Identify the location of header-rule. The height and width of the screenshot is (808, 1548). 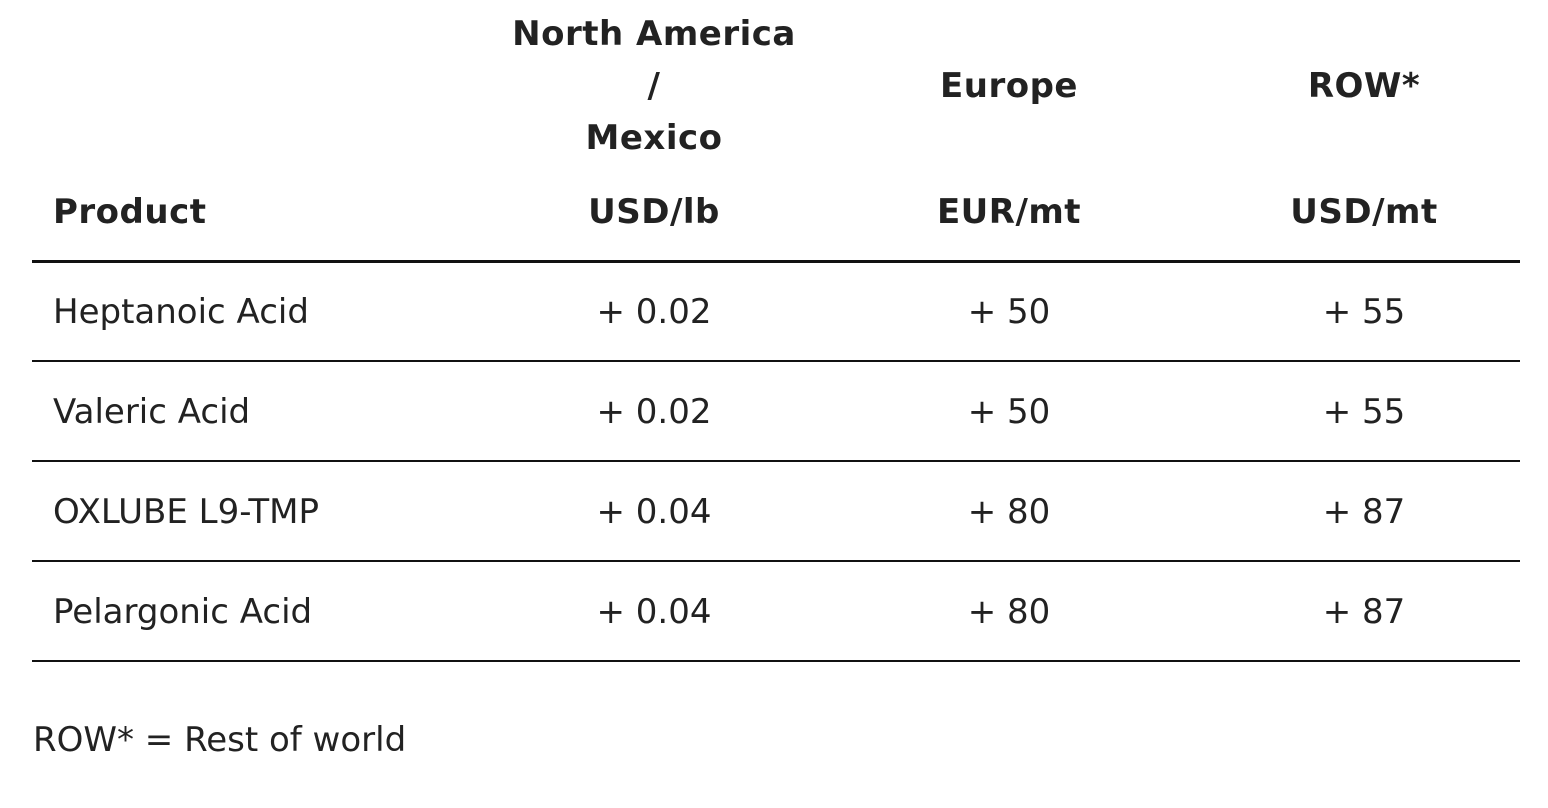
(776, 261).